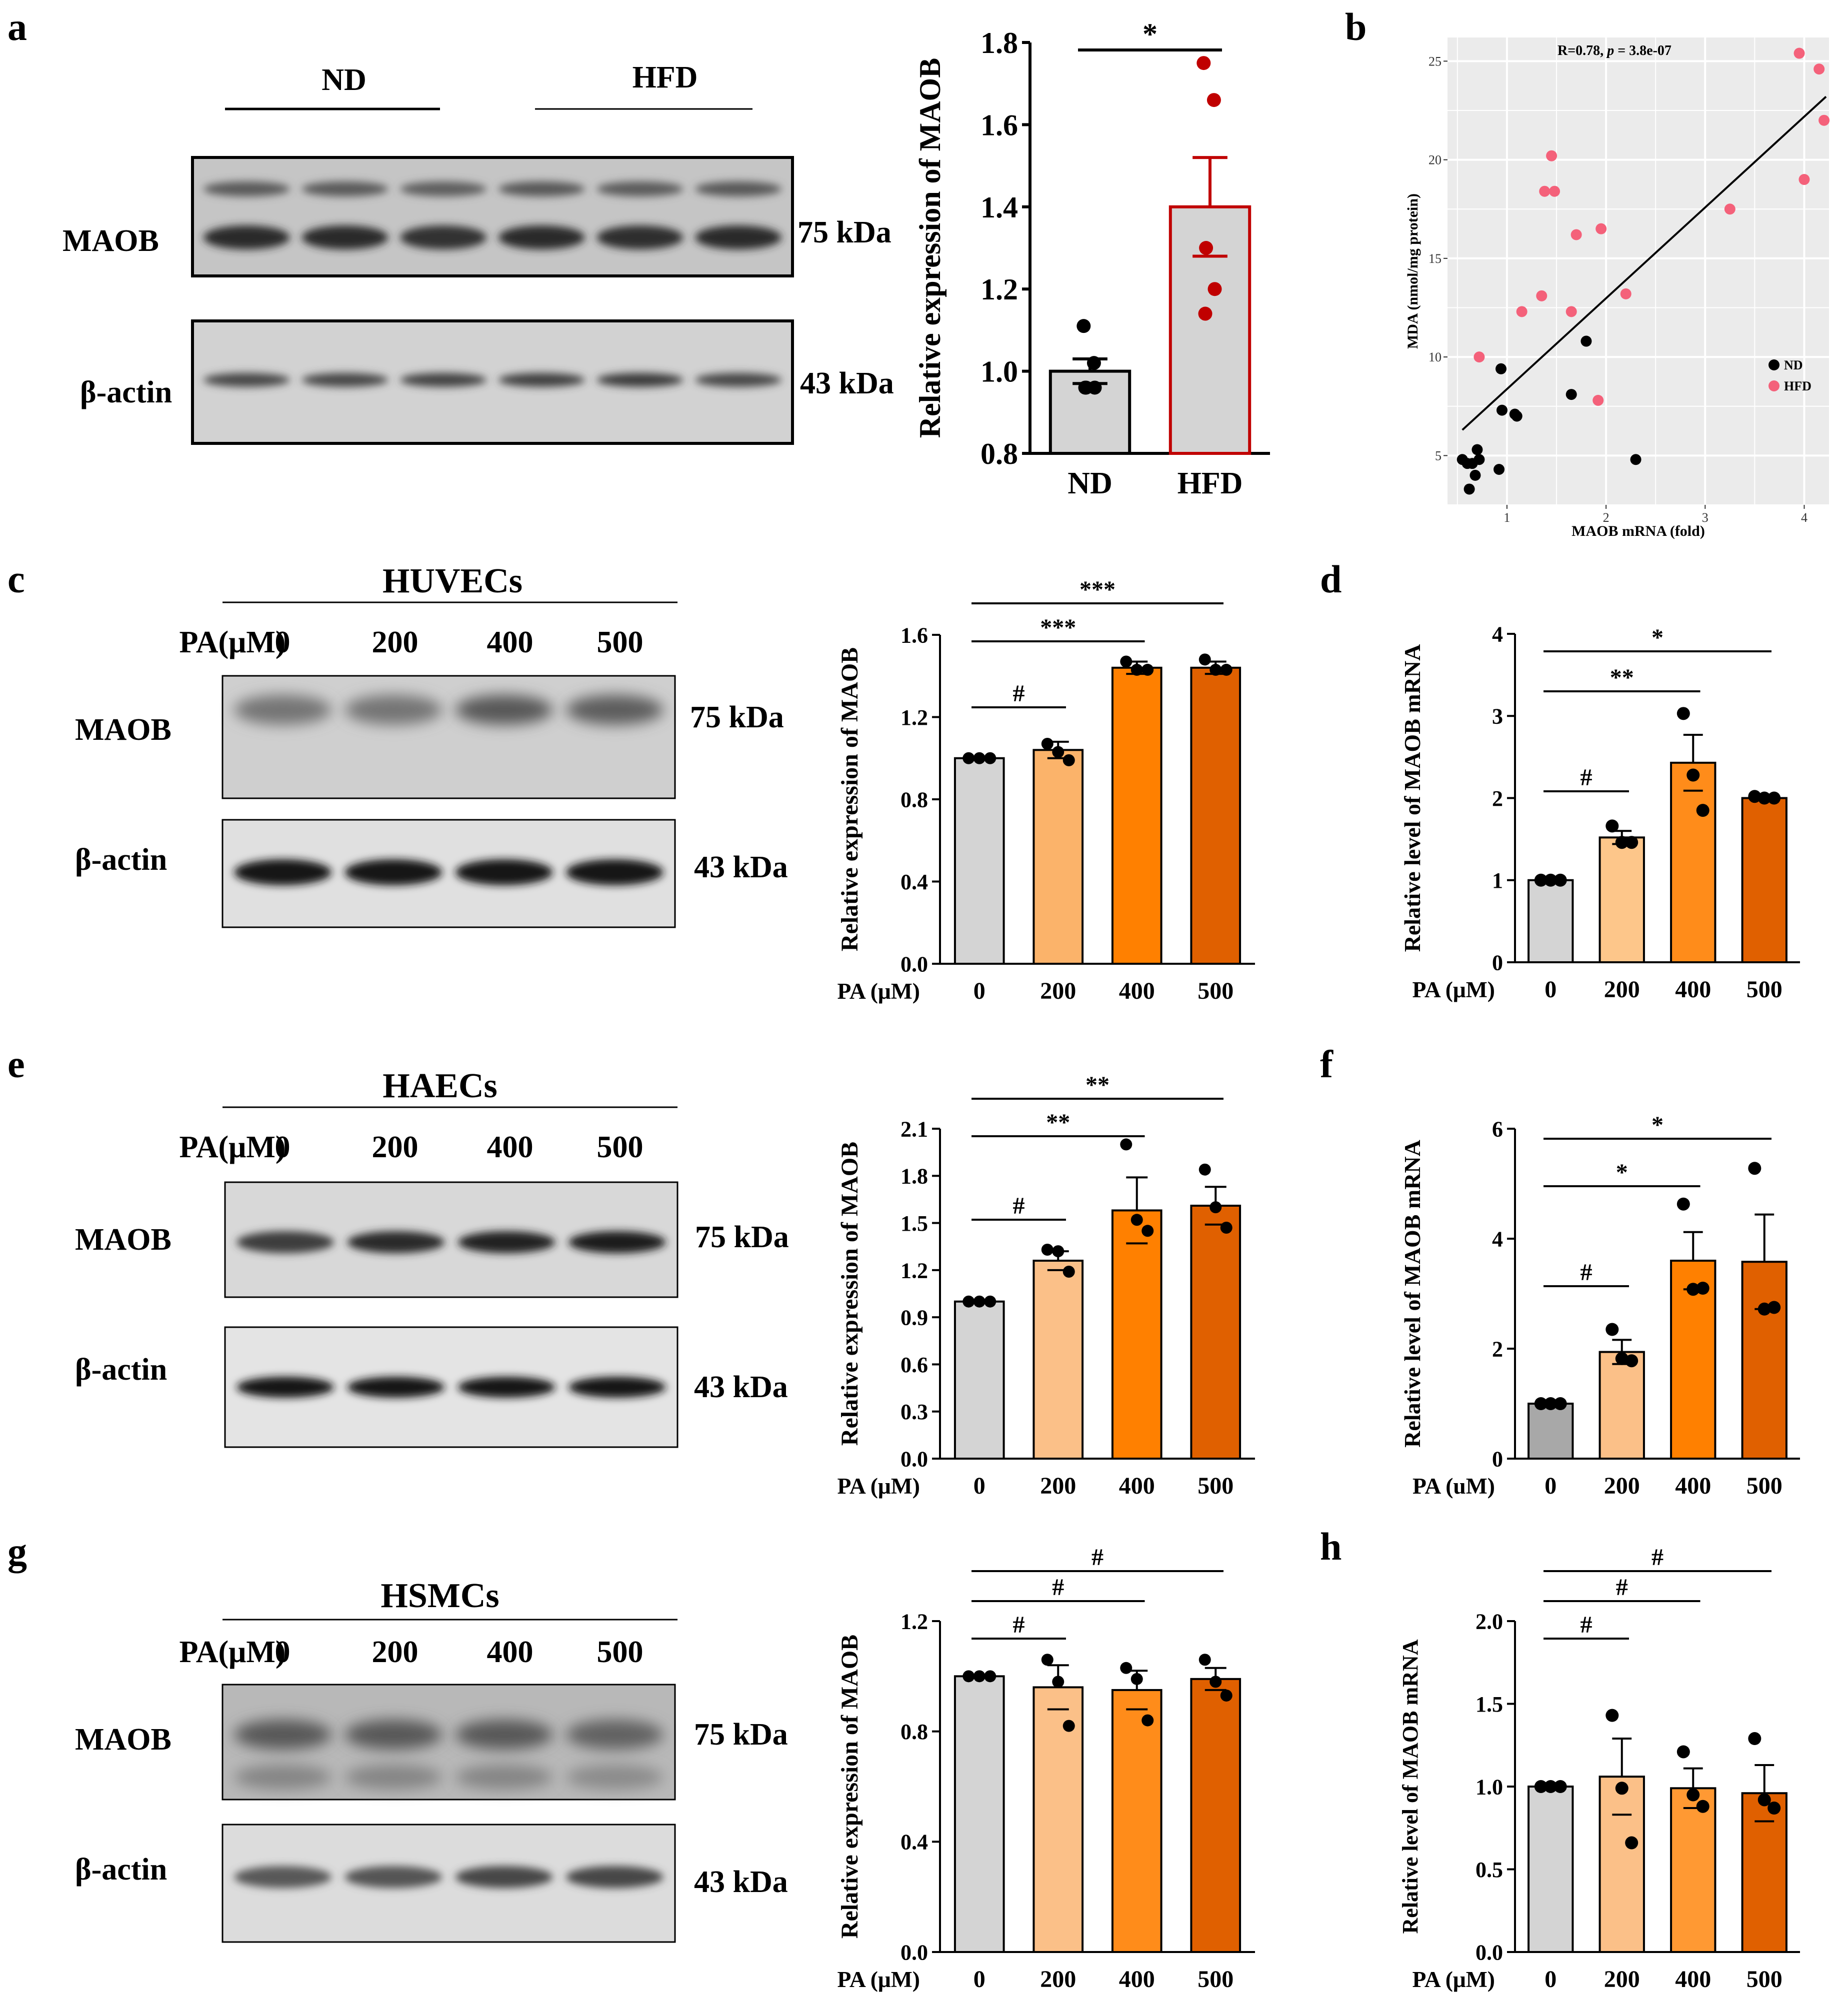 The image size is (1835, 2016). What do you see at coordinates (1497, 962) in the screenshot?
I see `y-tick-label: 0` at bounding box center [1497, 962].